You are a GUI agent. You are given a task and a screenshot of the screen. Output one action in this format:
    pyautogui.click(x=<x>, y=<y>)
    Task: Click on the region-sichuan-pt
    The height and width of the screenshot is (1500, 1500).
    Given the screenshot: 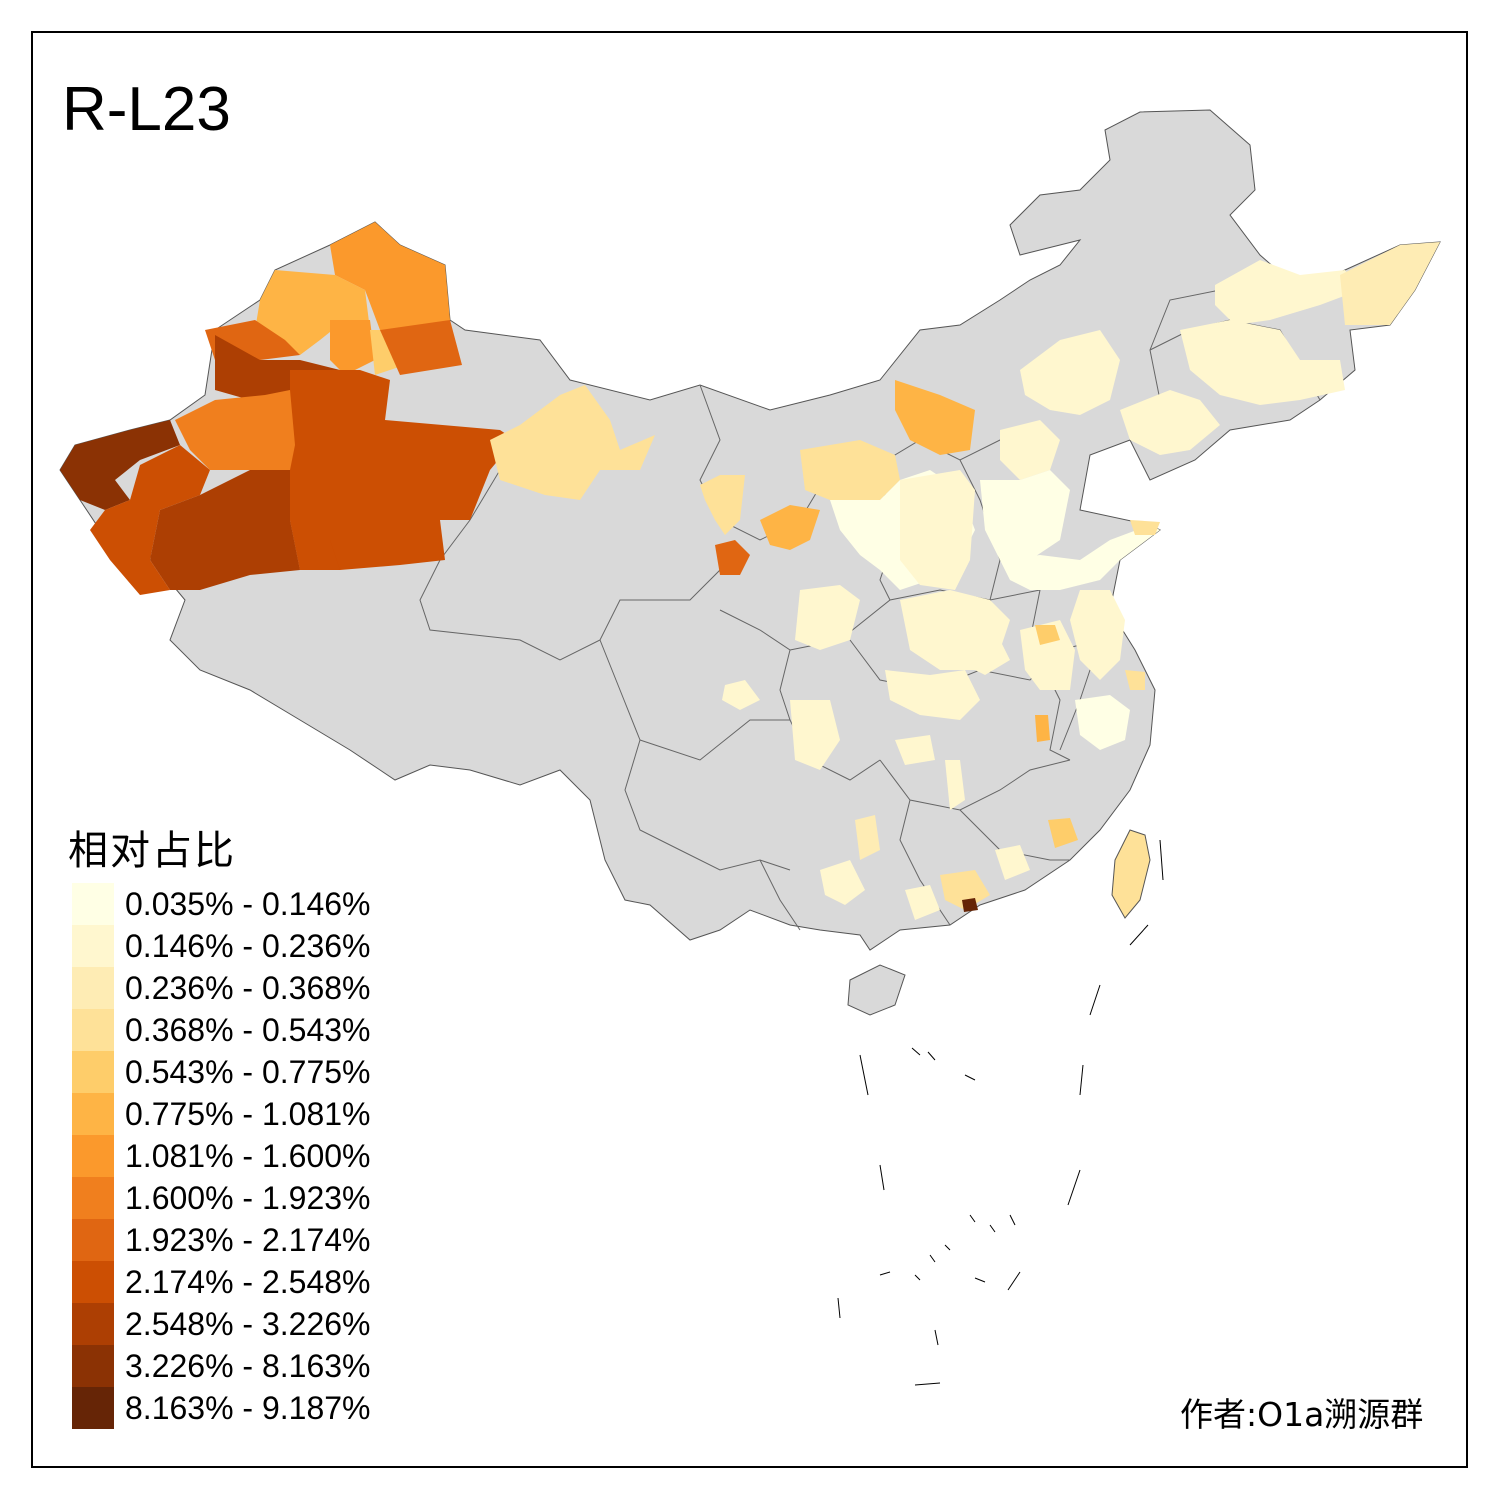 What is the action you would take?
    pyautogui.click(x=741, y=695)
    